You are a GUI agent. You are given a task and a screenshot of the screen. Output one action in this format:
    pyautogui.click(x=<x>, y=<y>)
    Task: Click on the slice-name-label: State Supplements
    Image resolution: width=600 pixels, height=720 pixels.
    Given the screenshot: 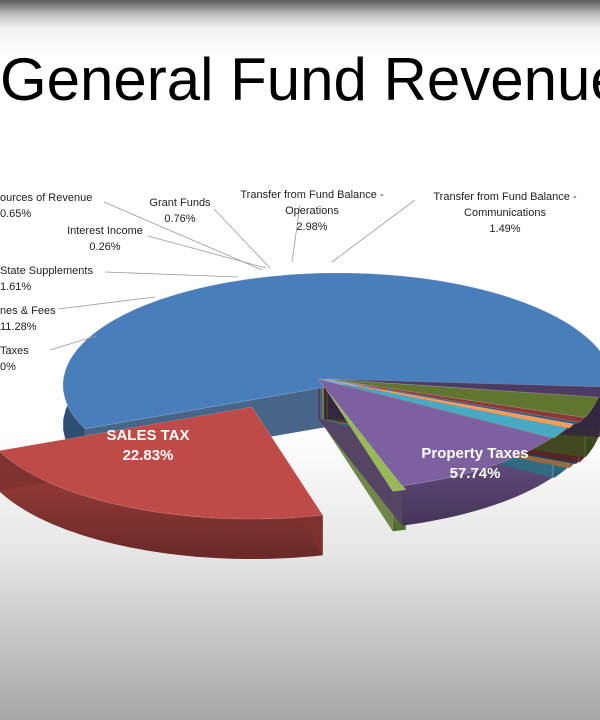 What is the action you would take?
    pyautogui.click(x=46, y=271)
    